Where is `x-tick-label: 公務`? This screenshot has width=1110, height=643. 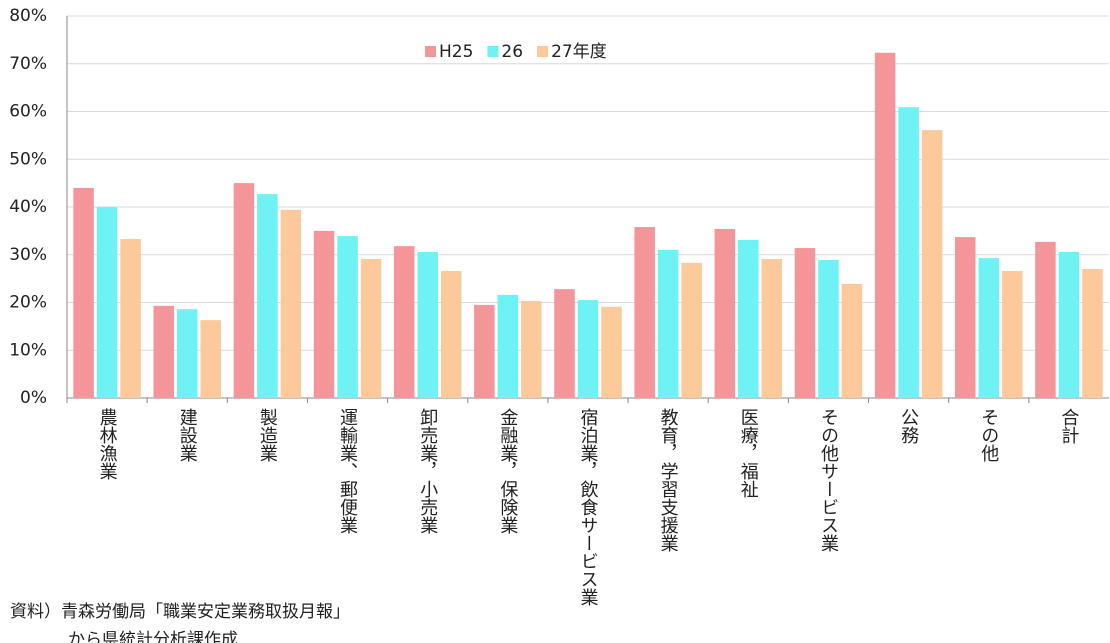 x-tick-label: 公務 is located at coordinates (908, 426).